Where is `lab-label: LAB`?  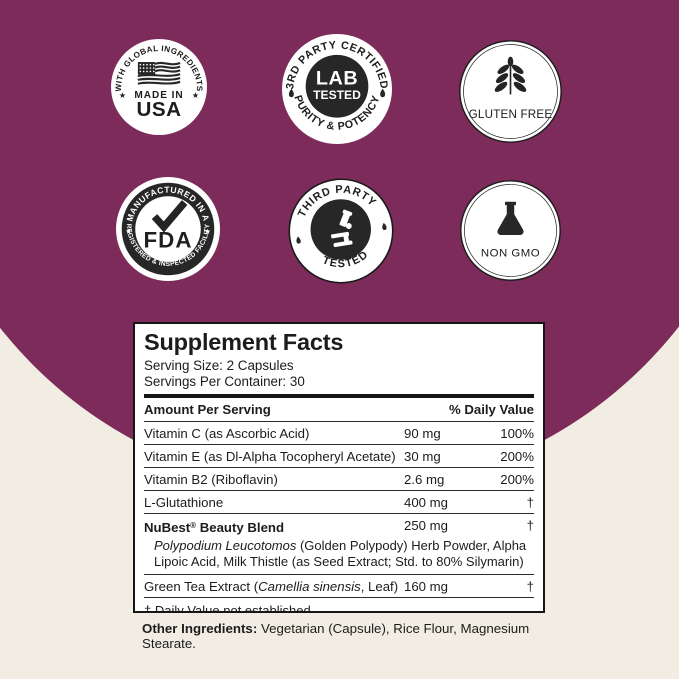 lab-label: LAB is located at coordinates (337, 79).